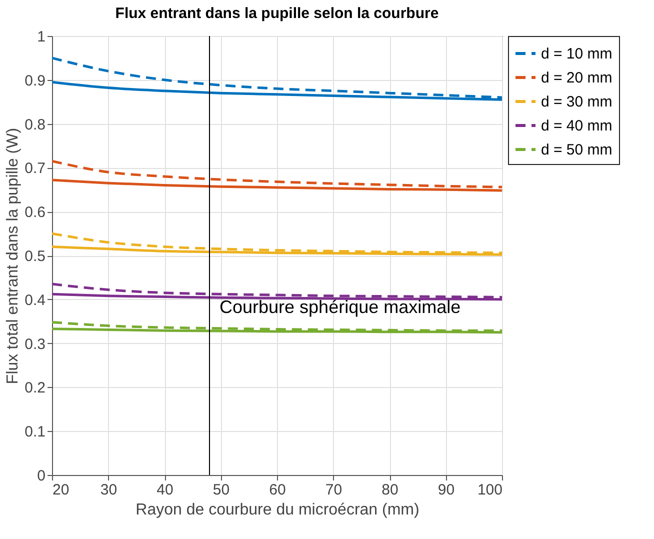  What do you see at coordinates (340, 307) in the screenshot?
I see `ref-line-label: Courbure sphérique maximale` at bounding box center [340, 307].